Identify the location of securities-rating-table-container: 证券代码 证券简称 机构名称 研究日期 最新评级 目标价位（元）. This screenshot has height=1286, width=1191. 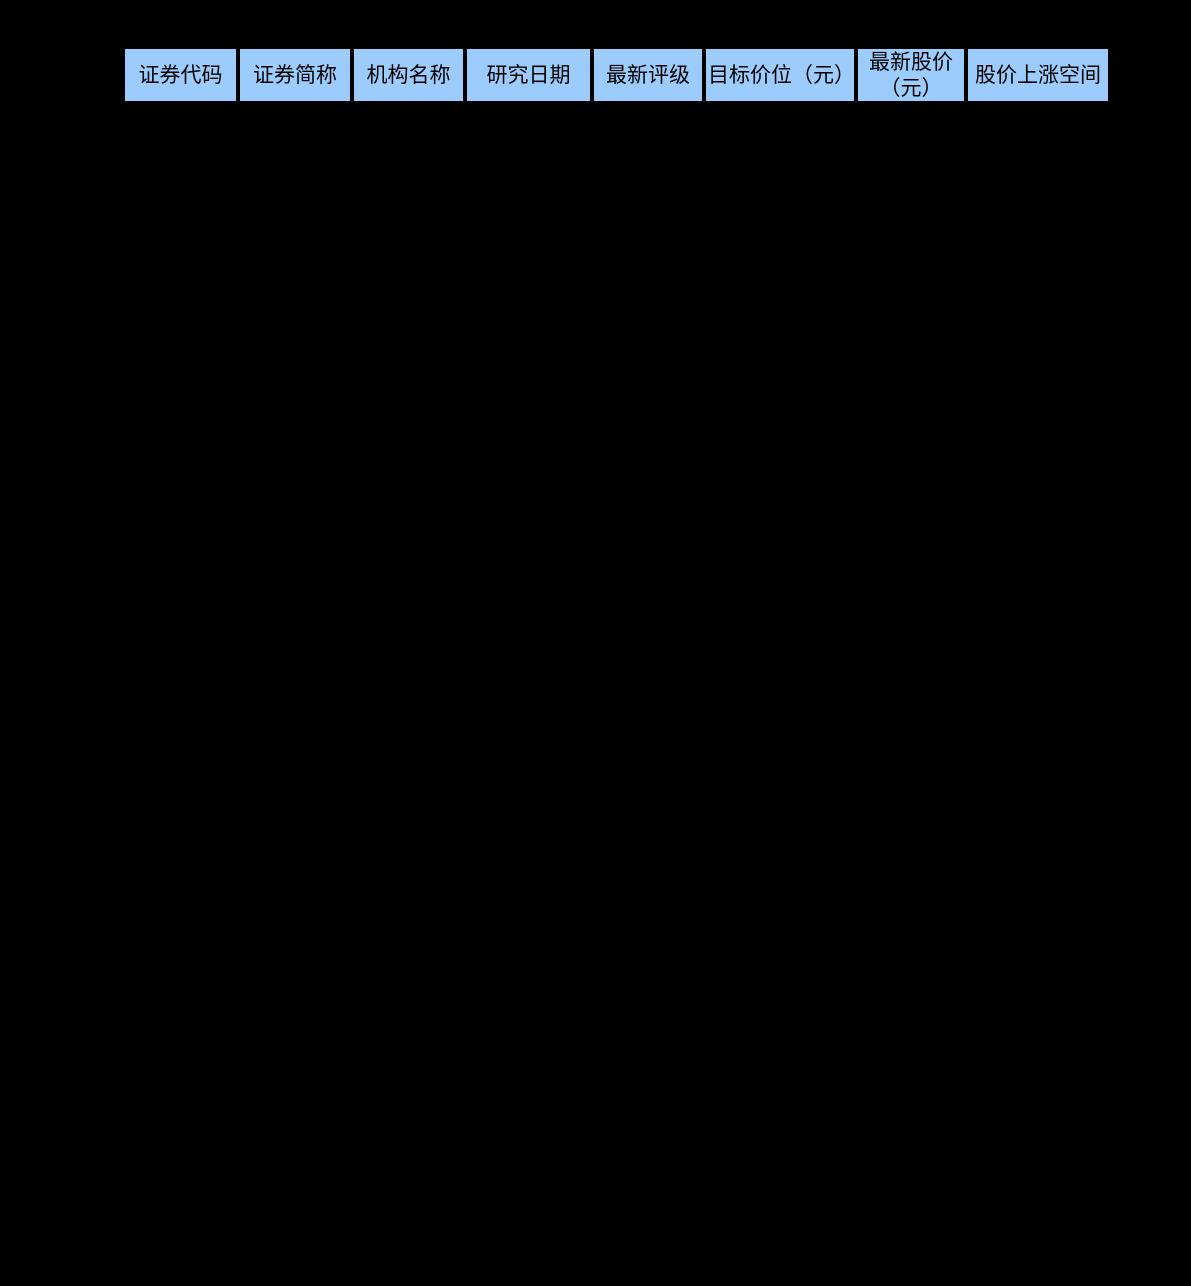
(616, 79).